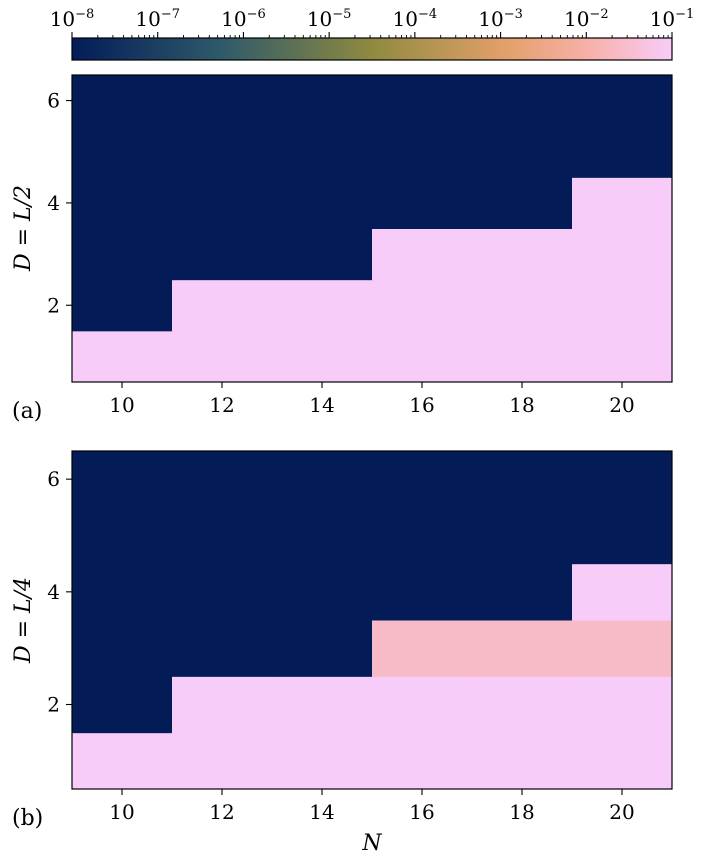  Describe the element at coordinates (243, 19) in the screenshot. I see `colorbar-tick-label: 10⁻⁶` at that location.